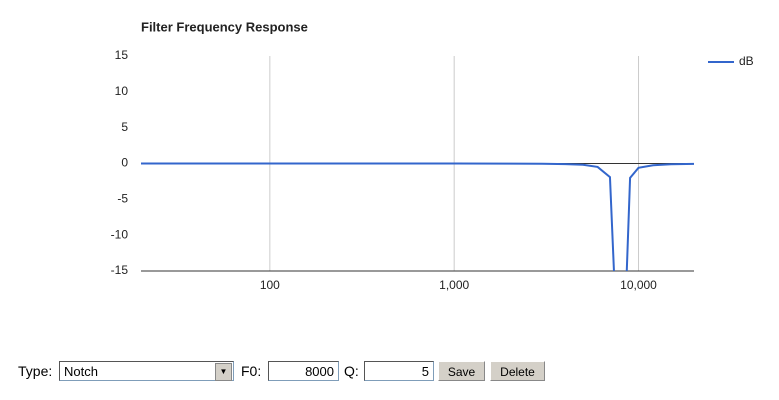 The image size is (779, 400). What do you see at coordinates (120, 270) in the screenshot?
I see `y-tick-label: -15` at bounding box center [120, 270].